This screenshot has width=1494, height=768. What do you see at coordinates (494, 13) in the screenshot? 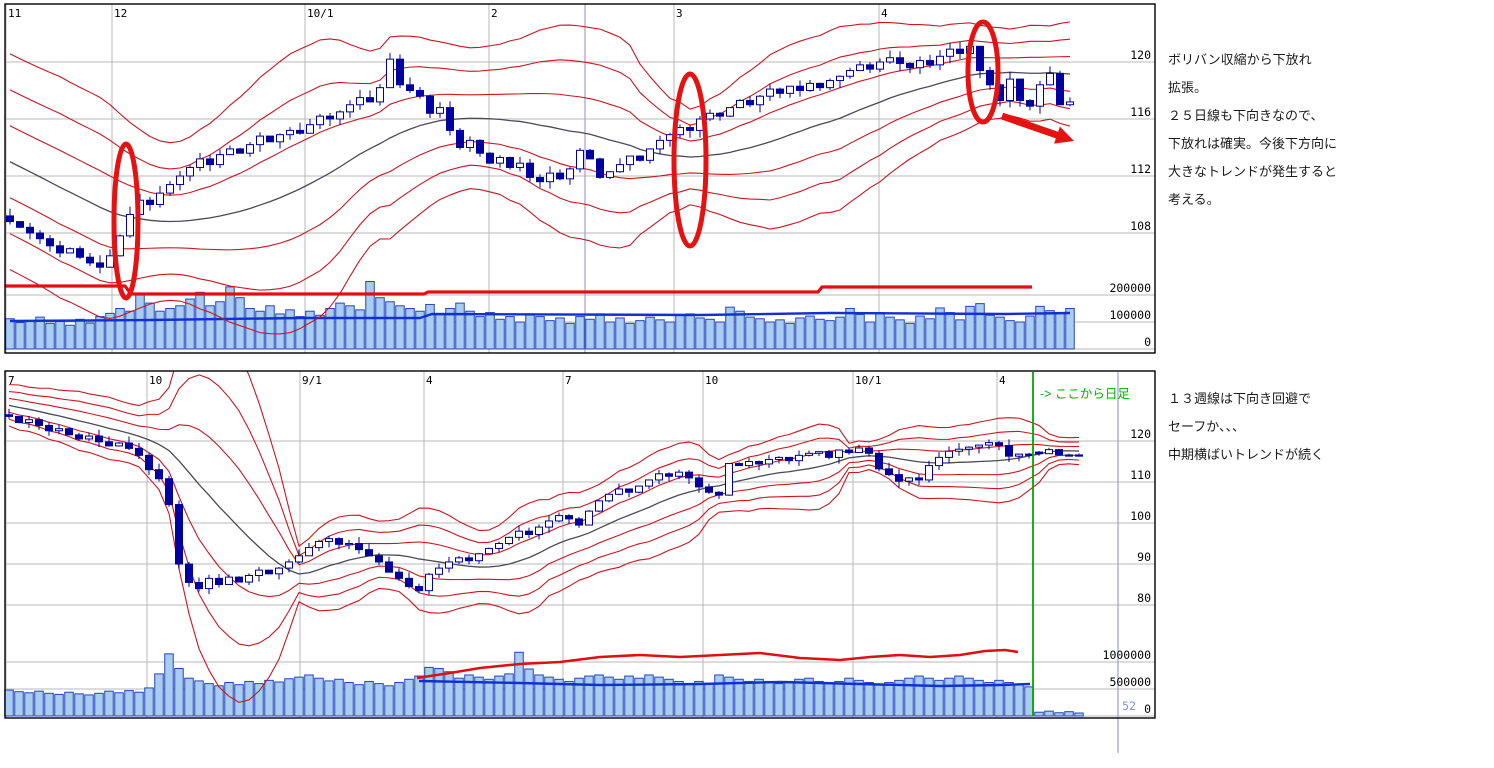
I see `x-axis-label: 2` at bounding box center [494, 13].